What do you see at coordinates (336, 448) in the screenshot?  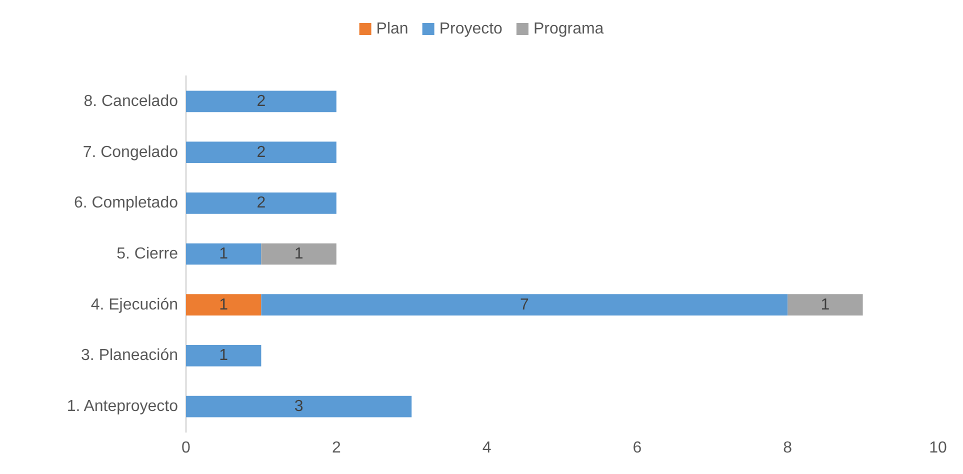 I see `x-tick-label: 2` at bounding box center [336, 448].